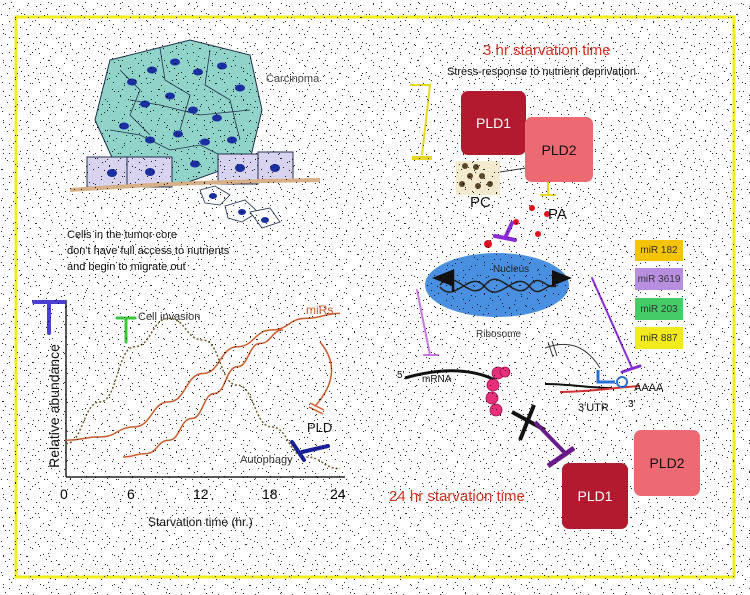 The image size is (750, 595). Describe the element at coordinates (632, 404) in the screenshot. I see `three-prime-label: 3'` at that location.